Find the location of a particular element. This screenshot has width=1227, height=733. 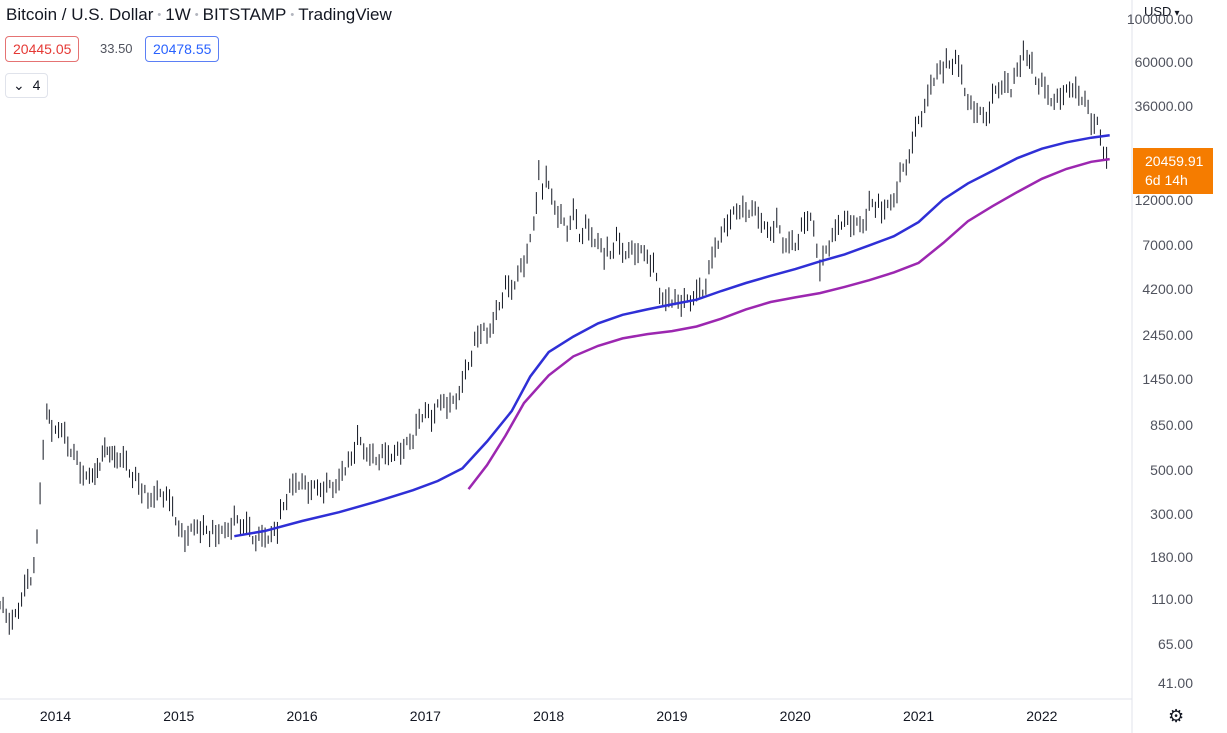

currency-label: USD is located at coordinates (1158, 11).